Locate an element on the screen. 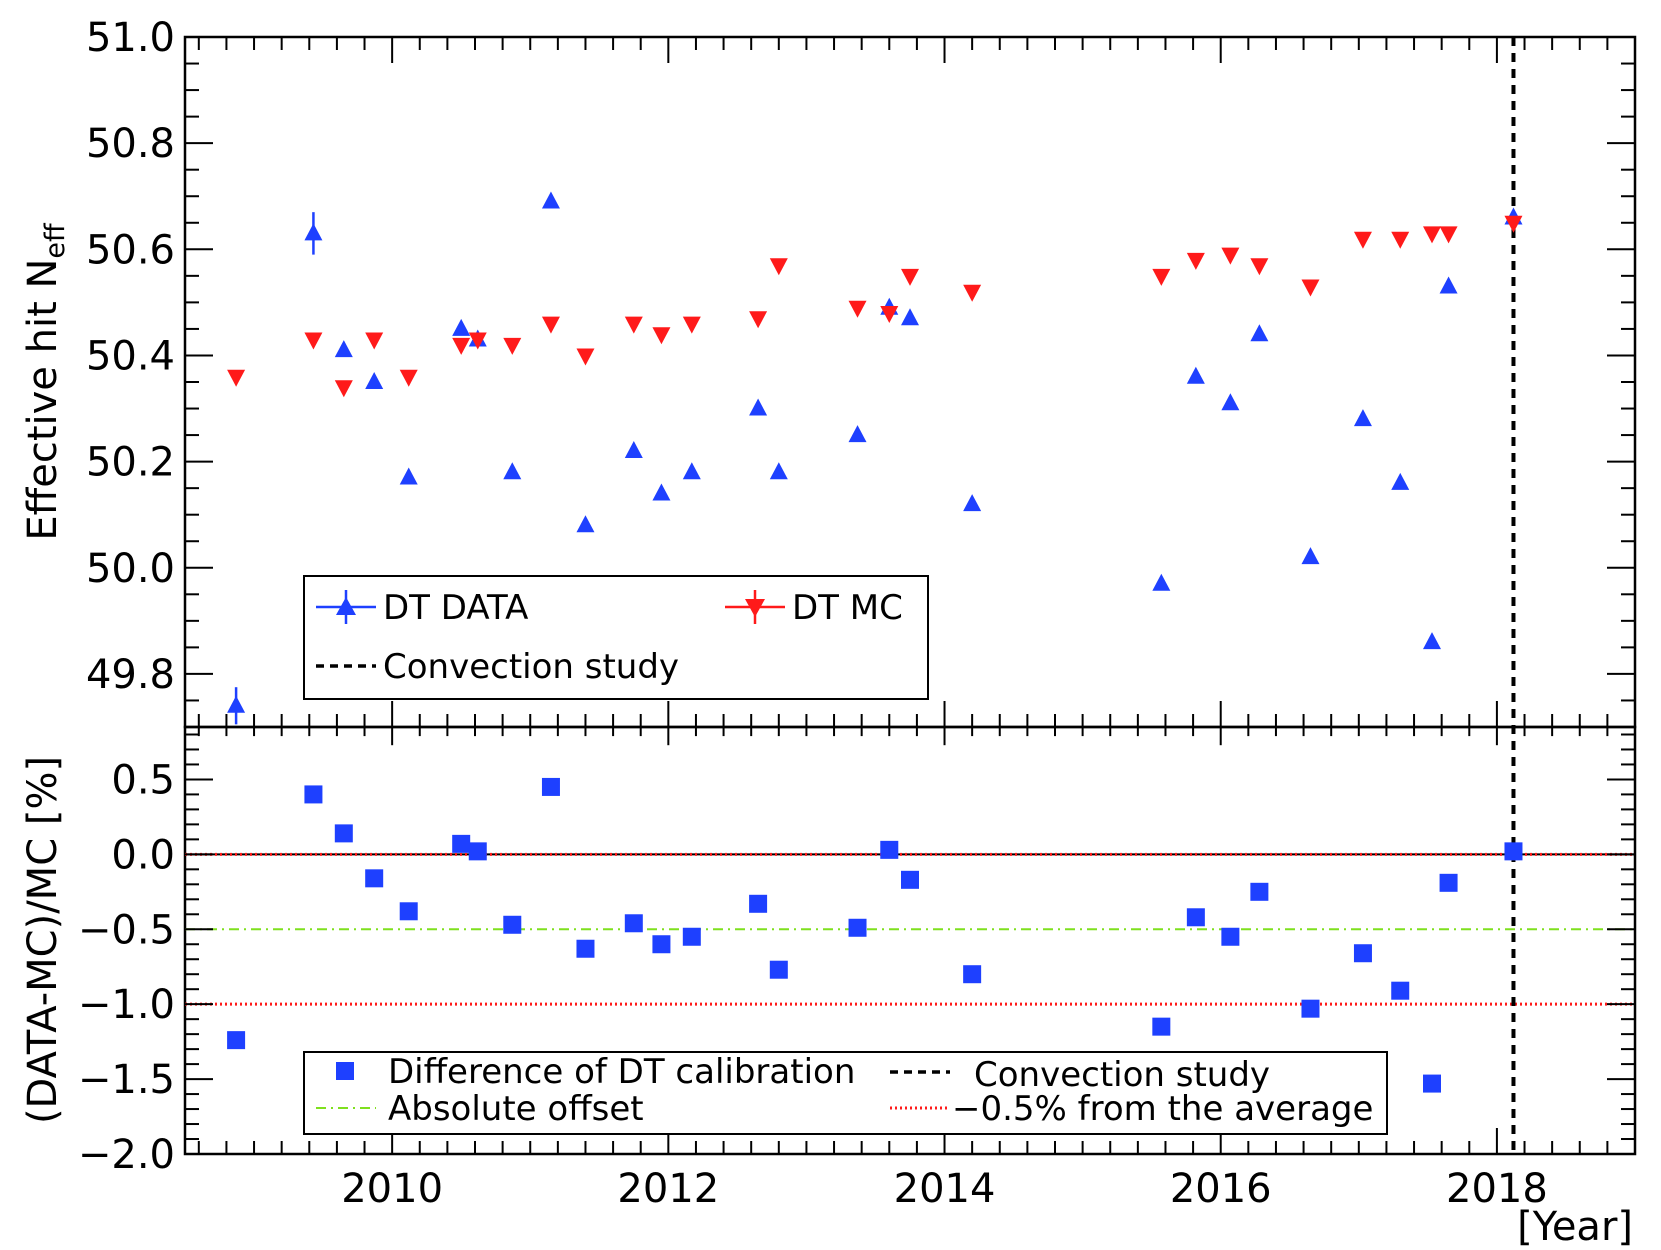 The height and width of the screenshot is (1250, 1661). bottom-y-tick-label: −2.0 is located at coordinates (126, 1155).